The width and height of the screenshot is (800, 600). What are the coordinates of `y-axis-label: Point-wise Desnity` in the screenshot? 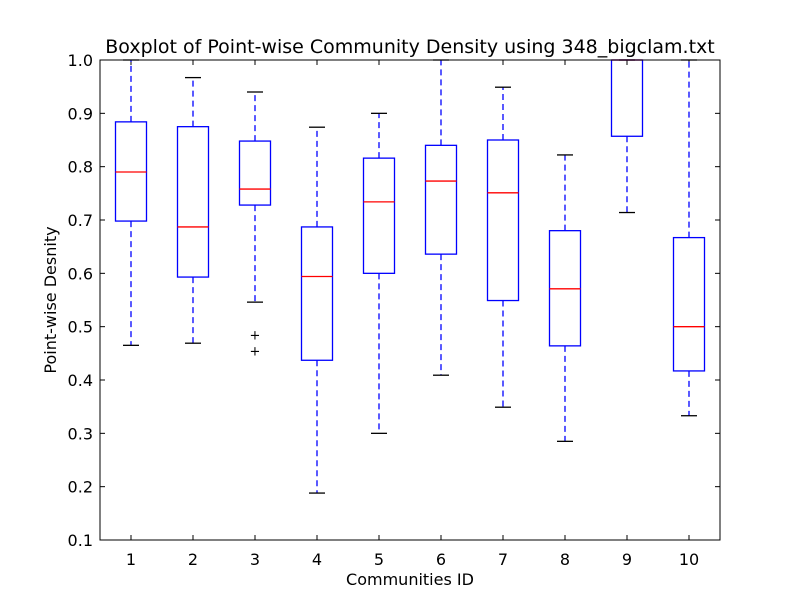 It's located at (50, 299).